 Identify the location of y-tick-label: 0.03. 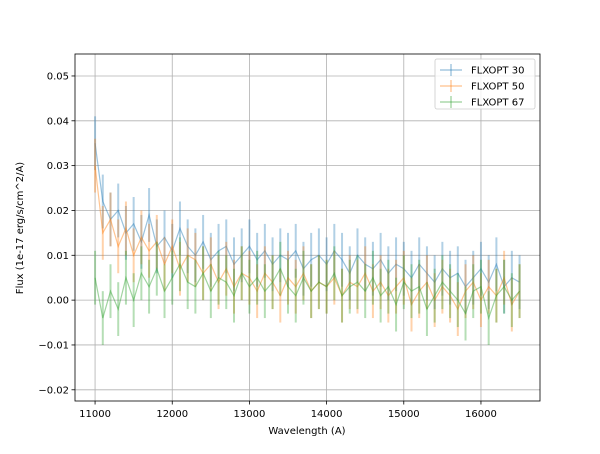
(58, 166).